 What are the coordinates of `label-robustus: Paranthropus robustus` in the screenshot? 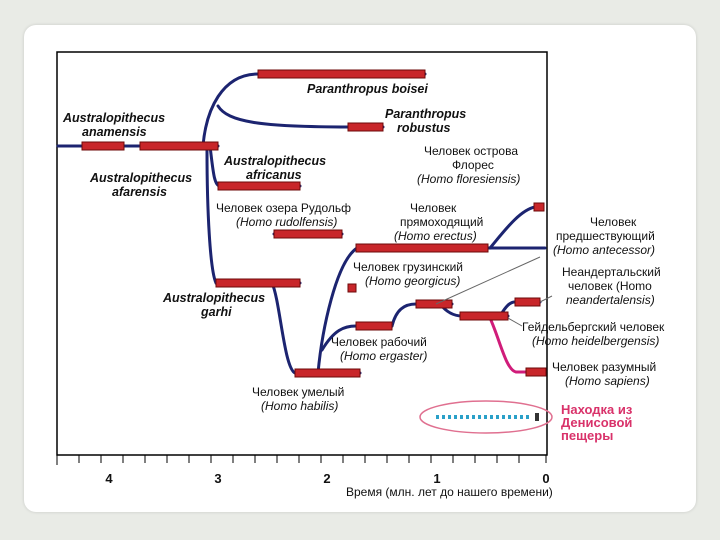 It's located at (427, 121).